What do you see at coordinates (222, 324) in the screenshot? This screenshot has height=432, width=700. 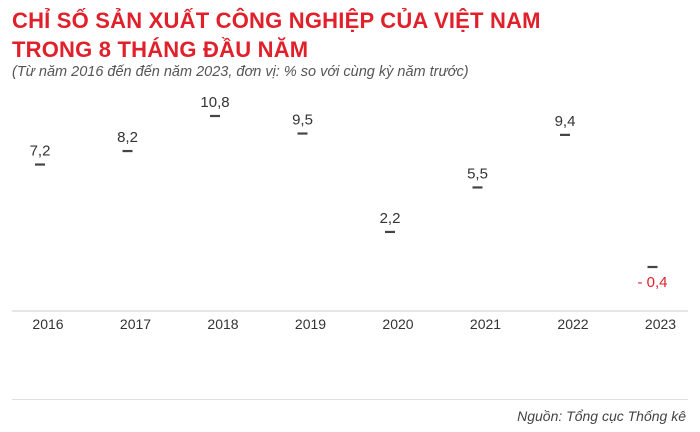 I see `x-tick-label: 2018` at bounding box center [222, 324].